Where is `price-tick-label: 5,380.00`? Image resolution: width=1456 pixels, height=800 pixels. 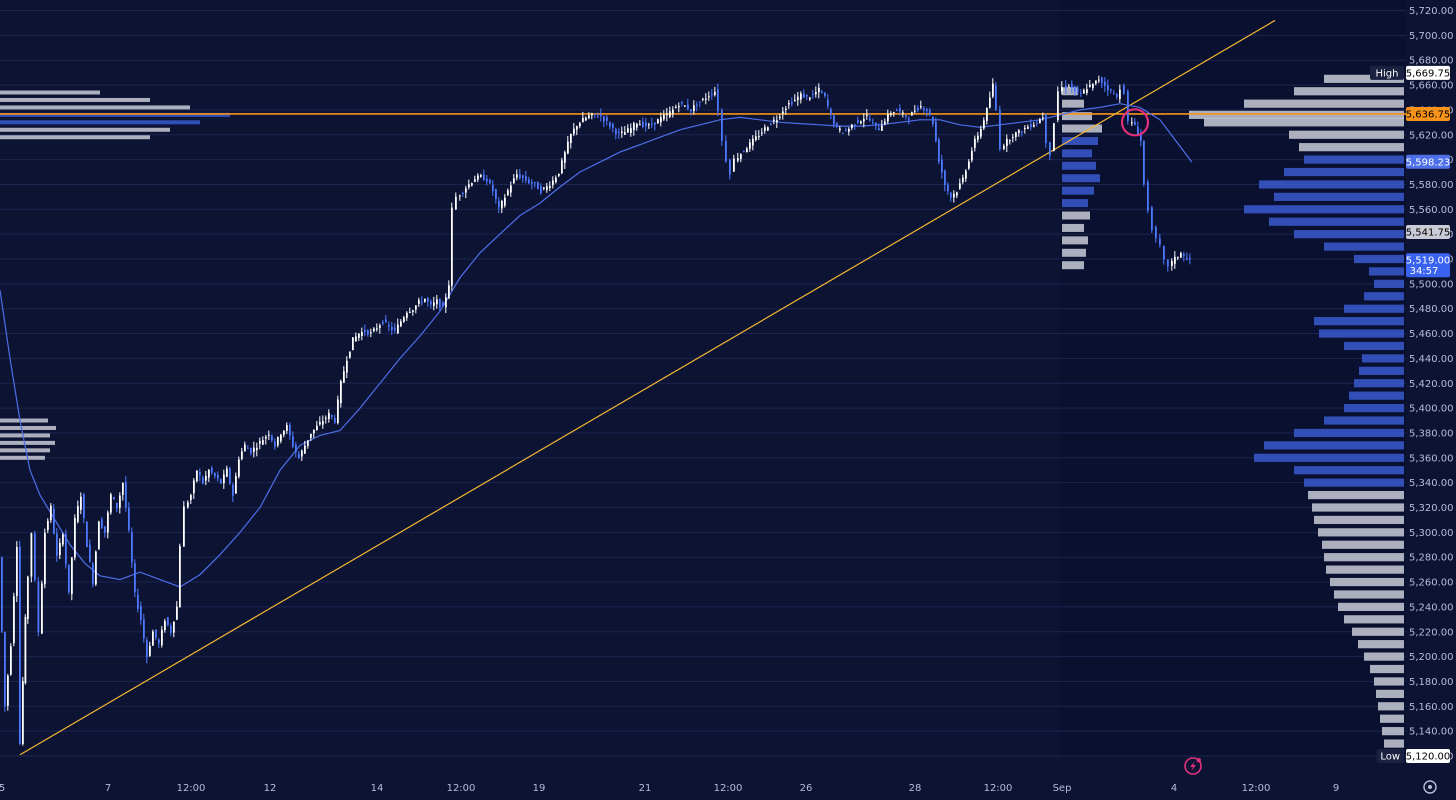 price-tick-label: 5,380.00 is located at coordinates (1431, 433).